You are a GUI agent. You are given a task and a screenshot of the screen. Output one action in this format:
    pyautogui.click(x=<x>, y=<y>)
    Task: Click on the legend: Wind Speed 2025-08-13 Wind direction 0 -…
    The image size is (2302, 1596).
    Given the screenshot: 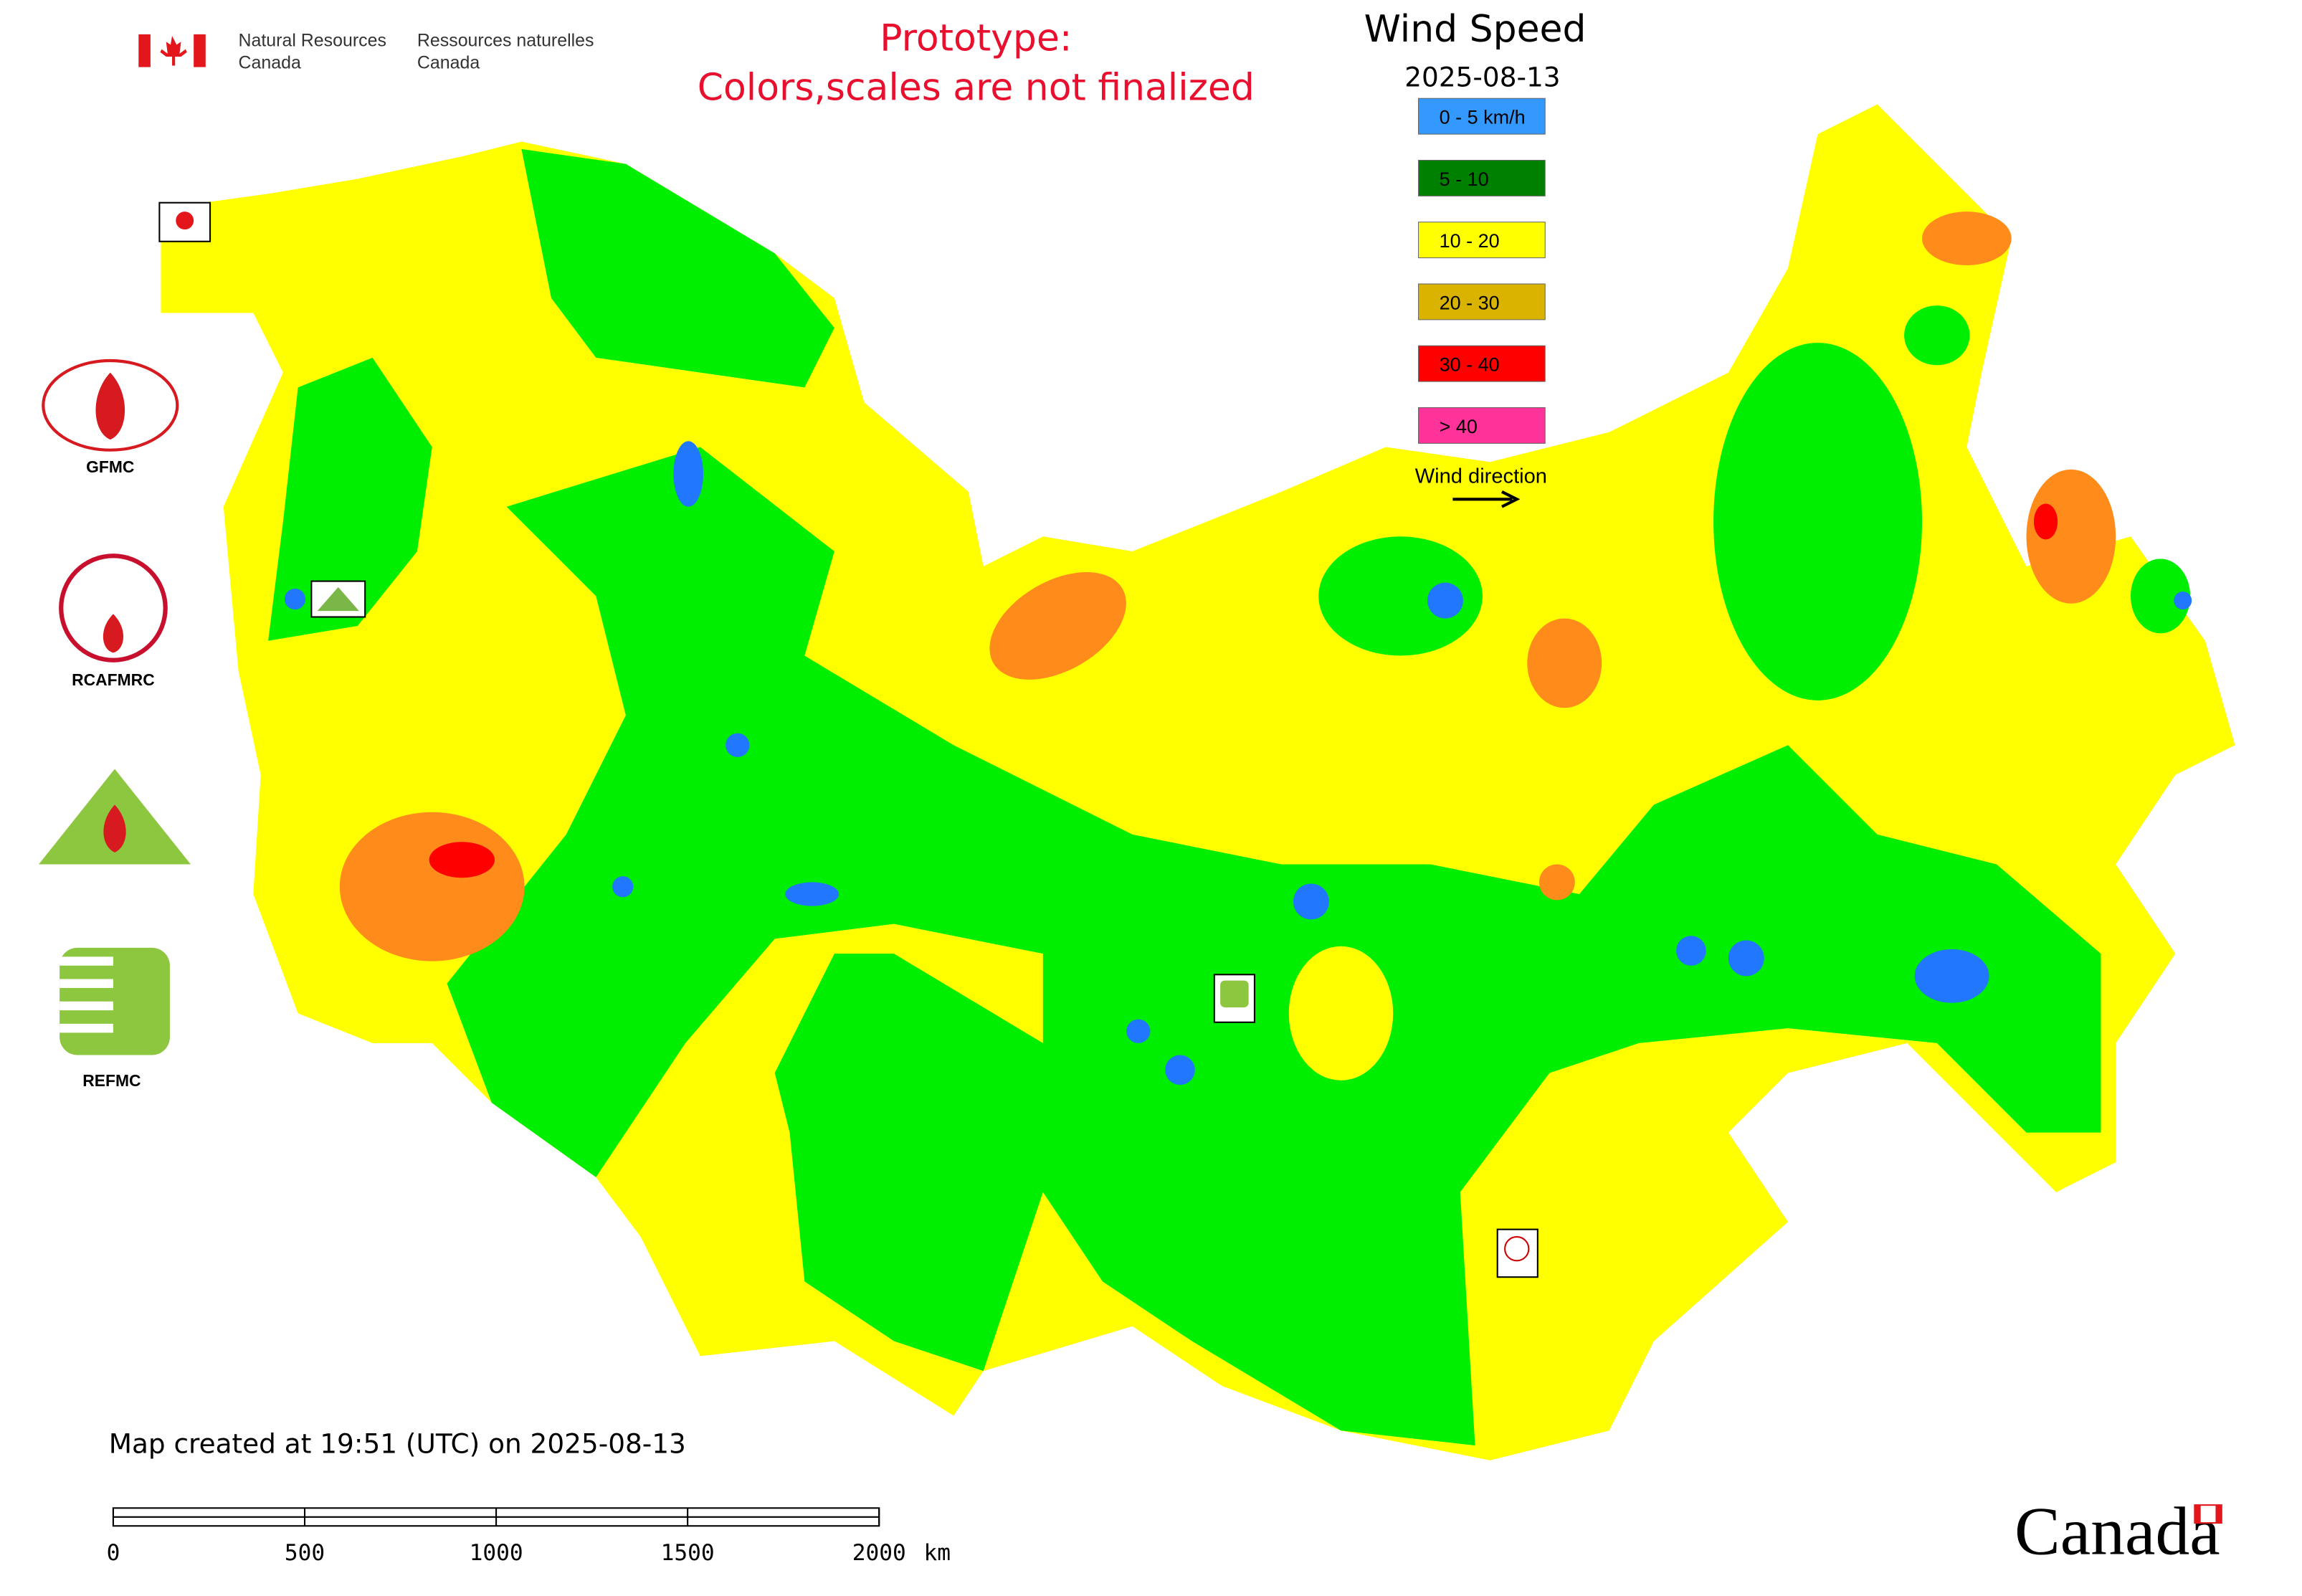 What is the action you would take?
    pyautogui.click(x=1475, y=258)
    